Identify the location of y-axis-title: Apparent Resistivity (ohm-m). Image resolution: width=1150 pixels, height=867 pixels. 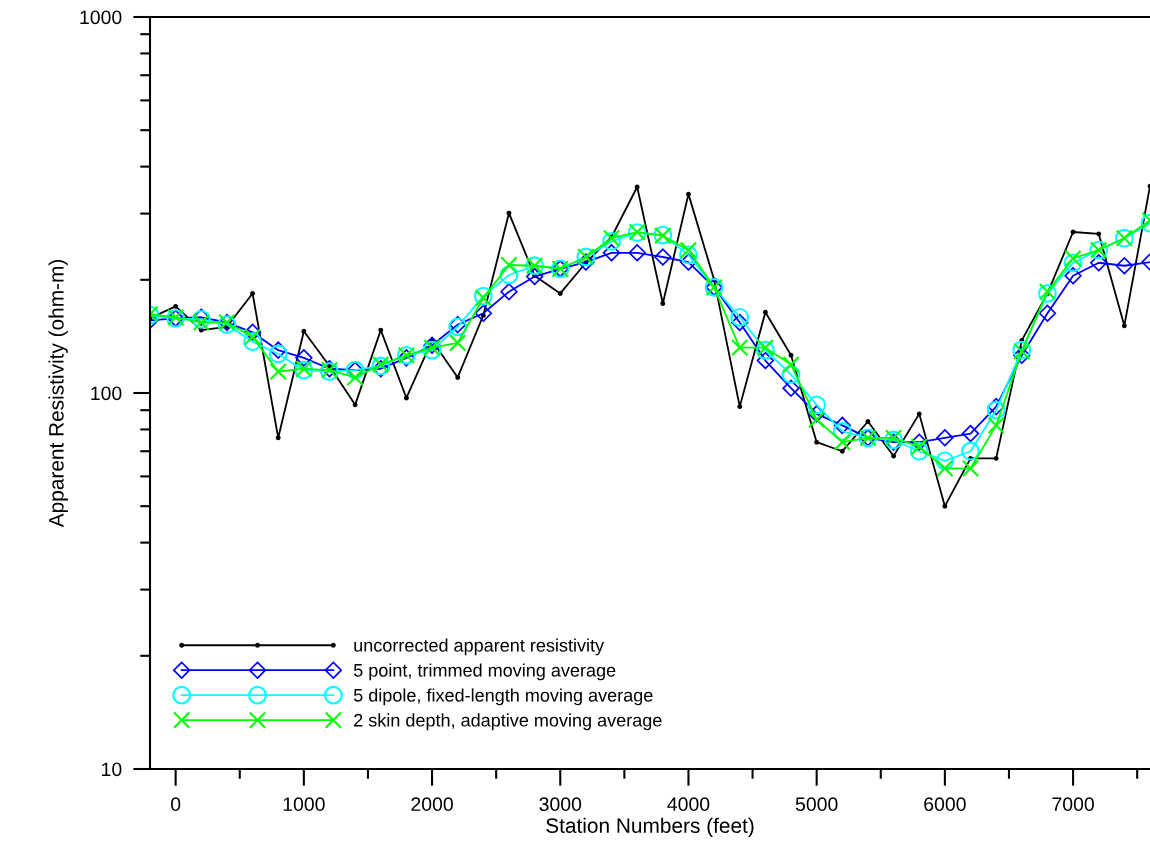
(58, 393).